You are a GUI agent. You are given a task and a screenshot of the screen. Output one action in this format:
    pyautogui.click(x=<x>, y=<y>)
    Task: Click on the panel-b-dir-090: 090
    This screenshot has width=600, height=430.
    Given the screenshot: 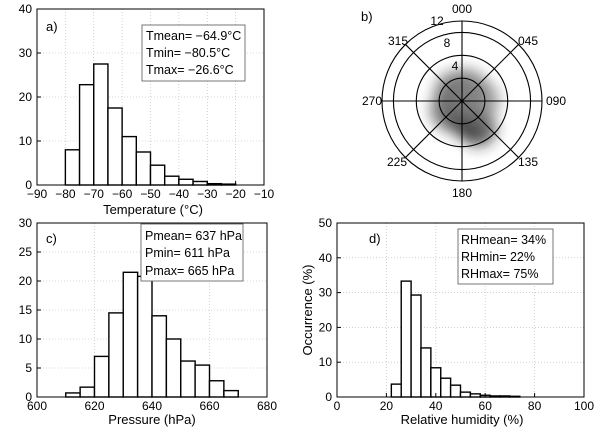 What is the action you would take?
    pyautogui.click(x=556, y=101)
    